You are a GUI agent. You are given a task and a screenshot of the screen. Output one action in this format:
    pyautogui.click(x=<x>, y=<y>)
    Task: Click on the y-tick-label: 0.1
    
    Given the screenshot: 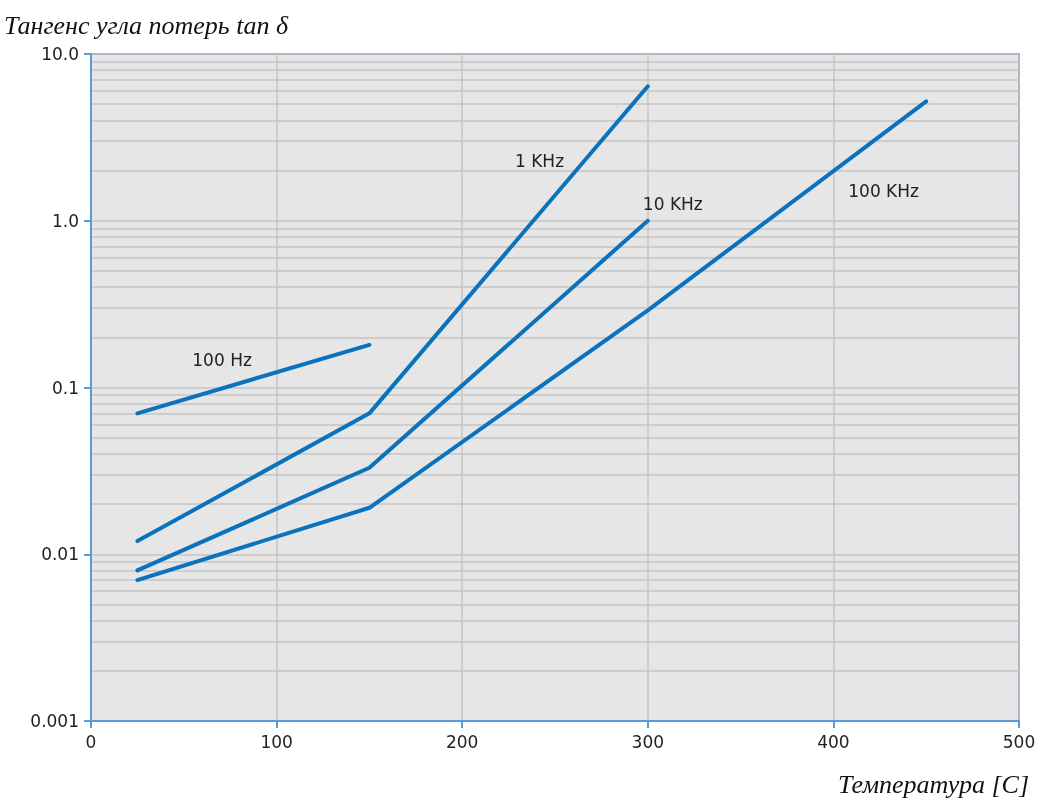 What is the action you would take?
    pyautogui.click(x=65, y=387)
    